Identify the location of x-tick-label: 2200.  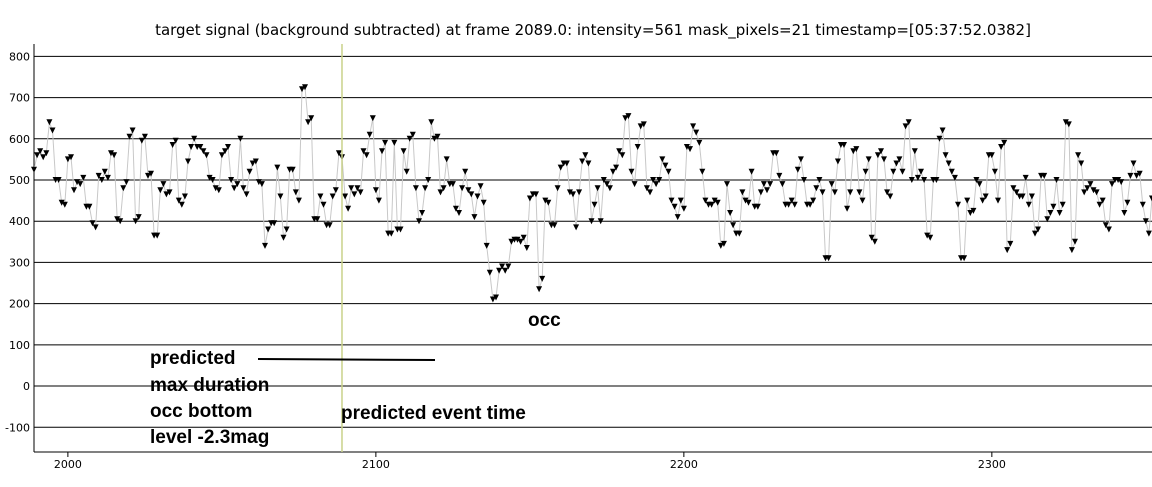
(684, 464).